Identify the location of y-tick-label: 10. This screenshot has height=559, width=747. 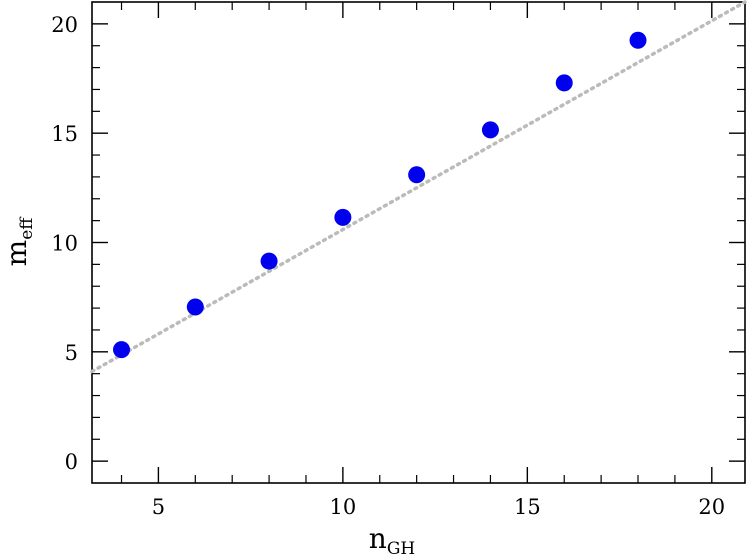
(64, 244).